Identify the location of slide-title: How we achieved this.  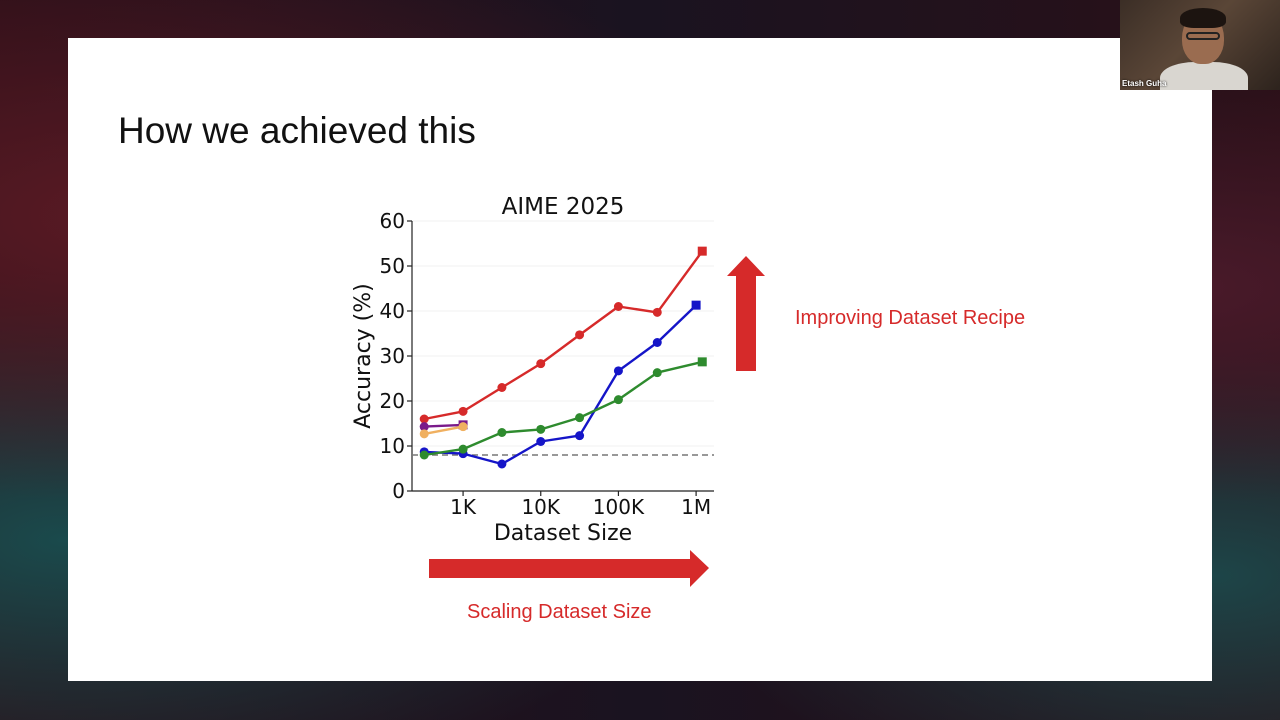
(297, 130).